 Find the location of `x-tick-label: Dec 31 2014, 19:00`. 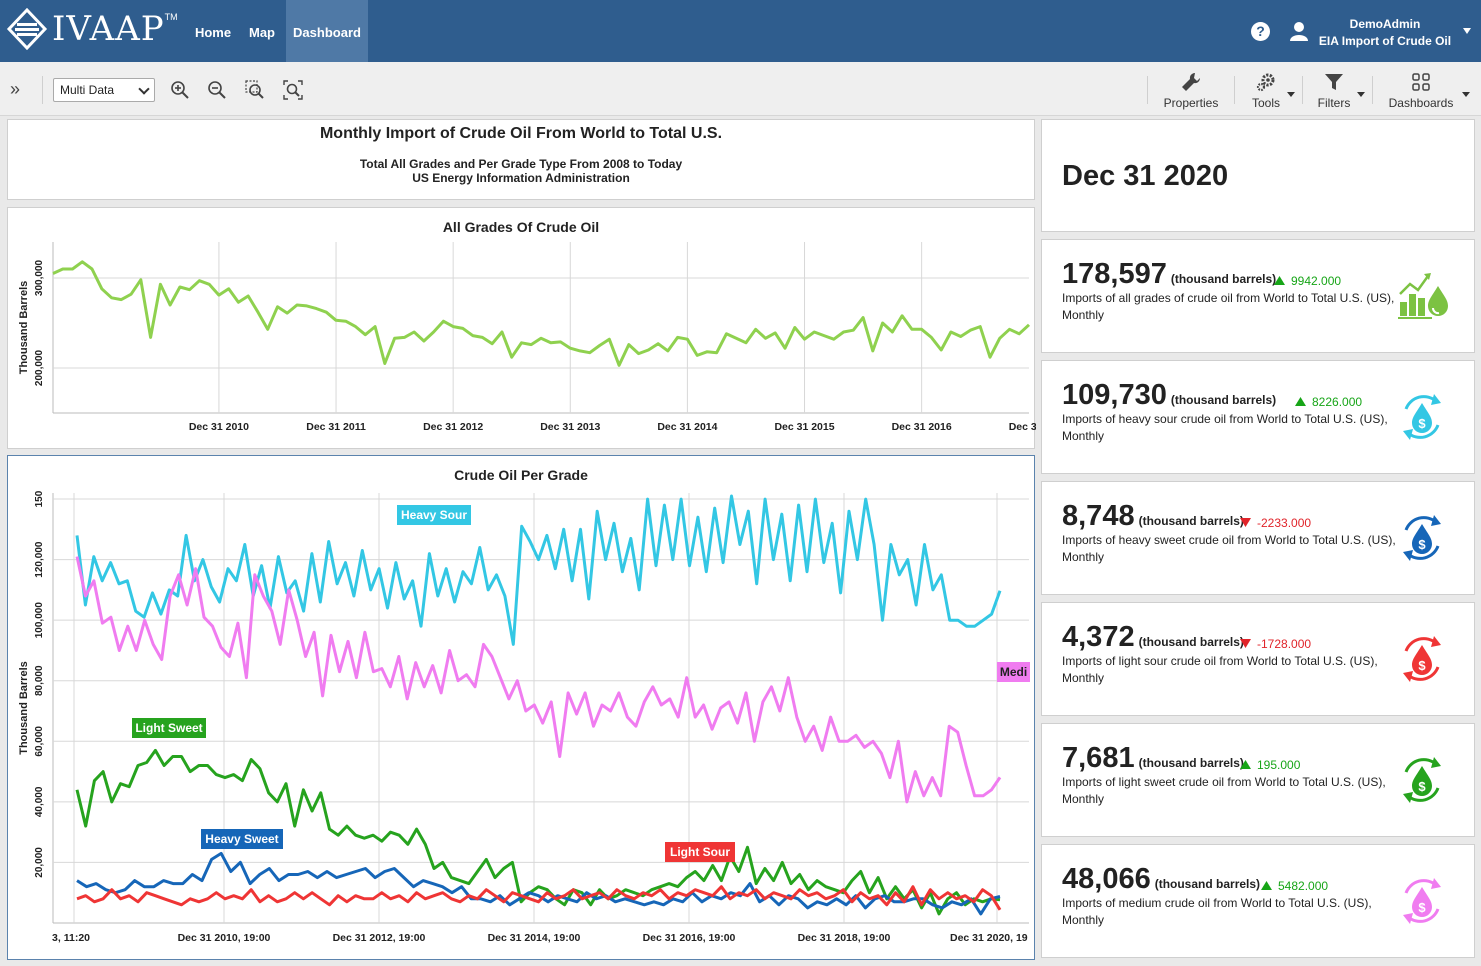

x-tick-label: Dec 31 2014, 19:00 is located at coordinates (534, 938).